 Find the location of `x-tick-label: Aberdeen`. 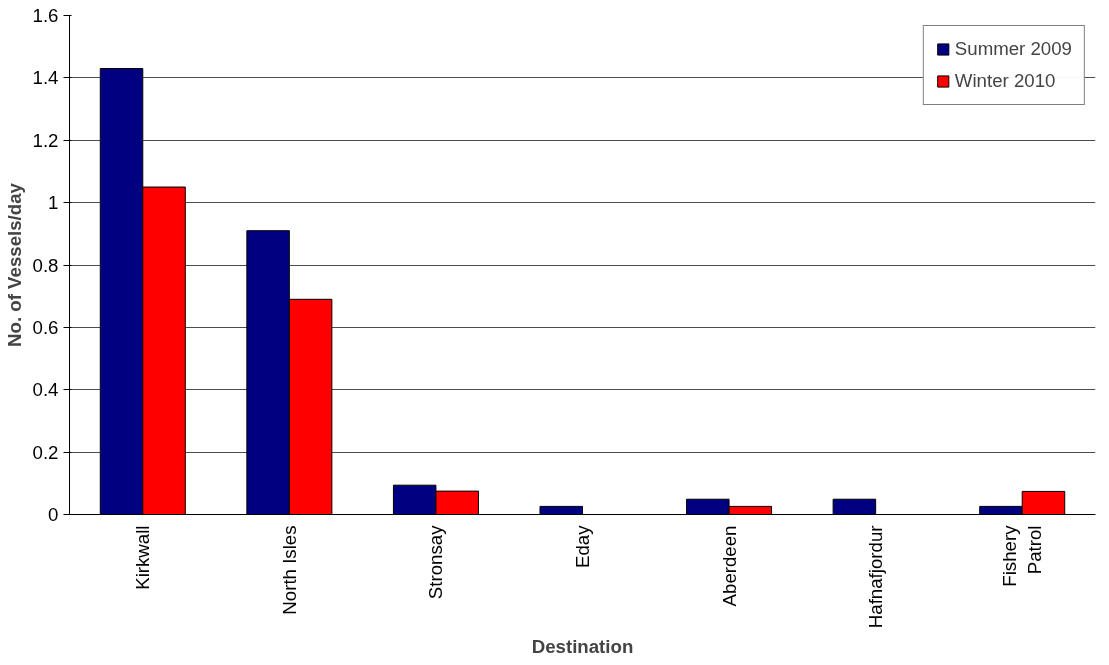

x-tick-label: Aberdeen is located at coordinates (729, 566).